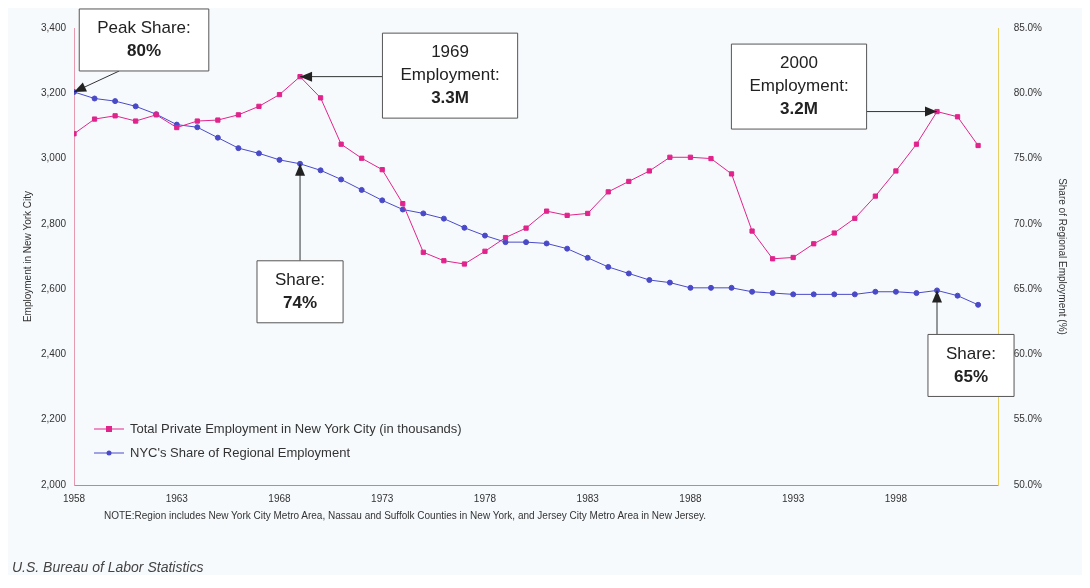 This screenshot has height=588, width=1090. Describe the element at coordinates (406, 515) in the screenshot. I see `text: NOTE:Region includes New York City Metro Area, Nassau and Suffolk Counties in New York, and Jersey City Metro Area in New Jersey.` at that location.